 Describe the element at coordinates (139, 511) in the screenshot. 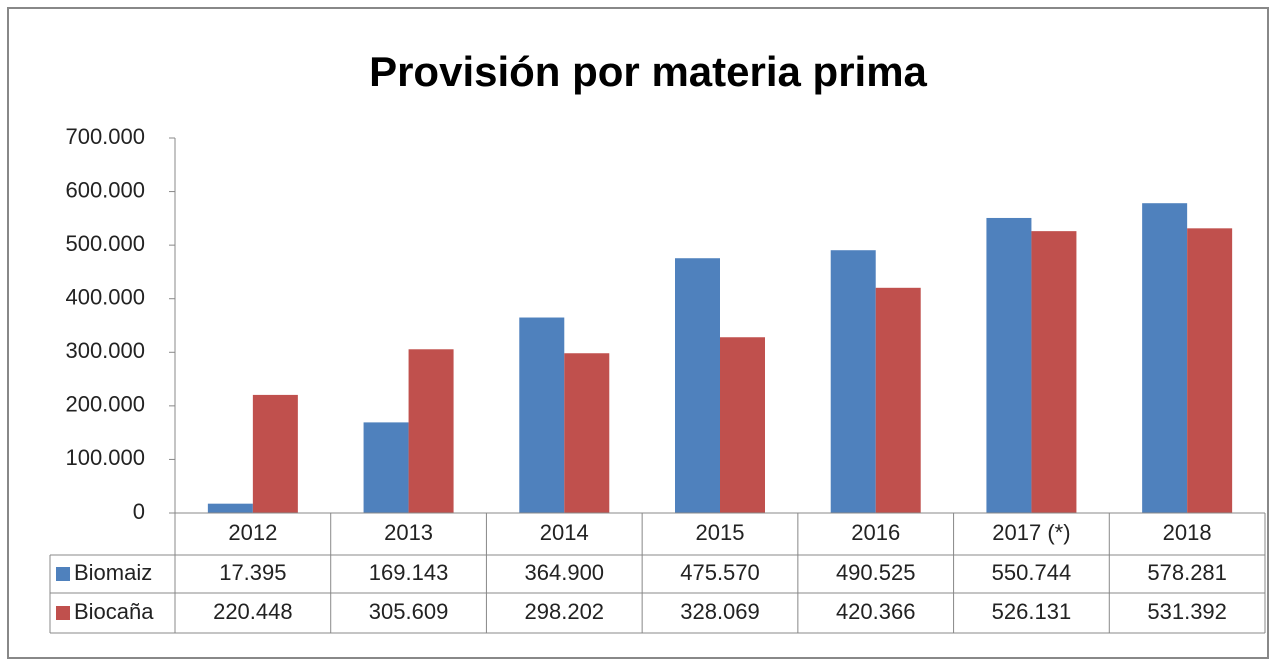

I see `y-tick-label: 0` at that location.